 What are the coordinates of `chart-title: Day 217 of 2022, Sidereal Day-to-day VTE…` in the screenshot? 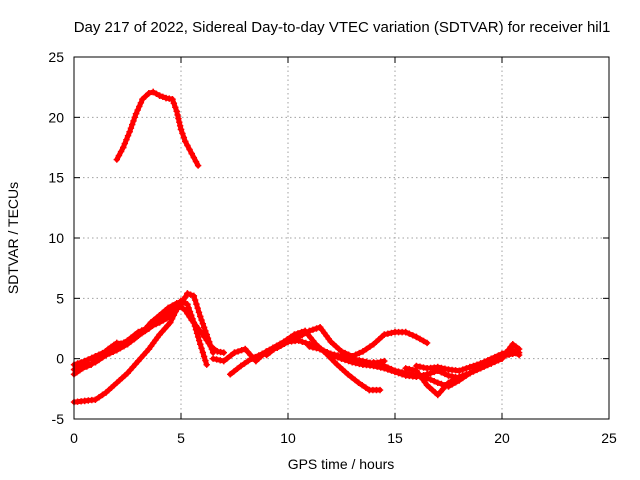 It's located at (342, 27).